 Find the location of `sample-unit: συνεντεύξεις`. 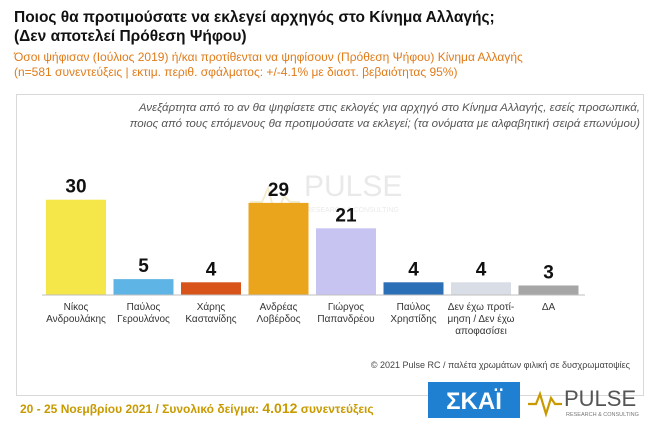

sample-unit: συνεντεύξεις is located at coordinates (335, 409).